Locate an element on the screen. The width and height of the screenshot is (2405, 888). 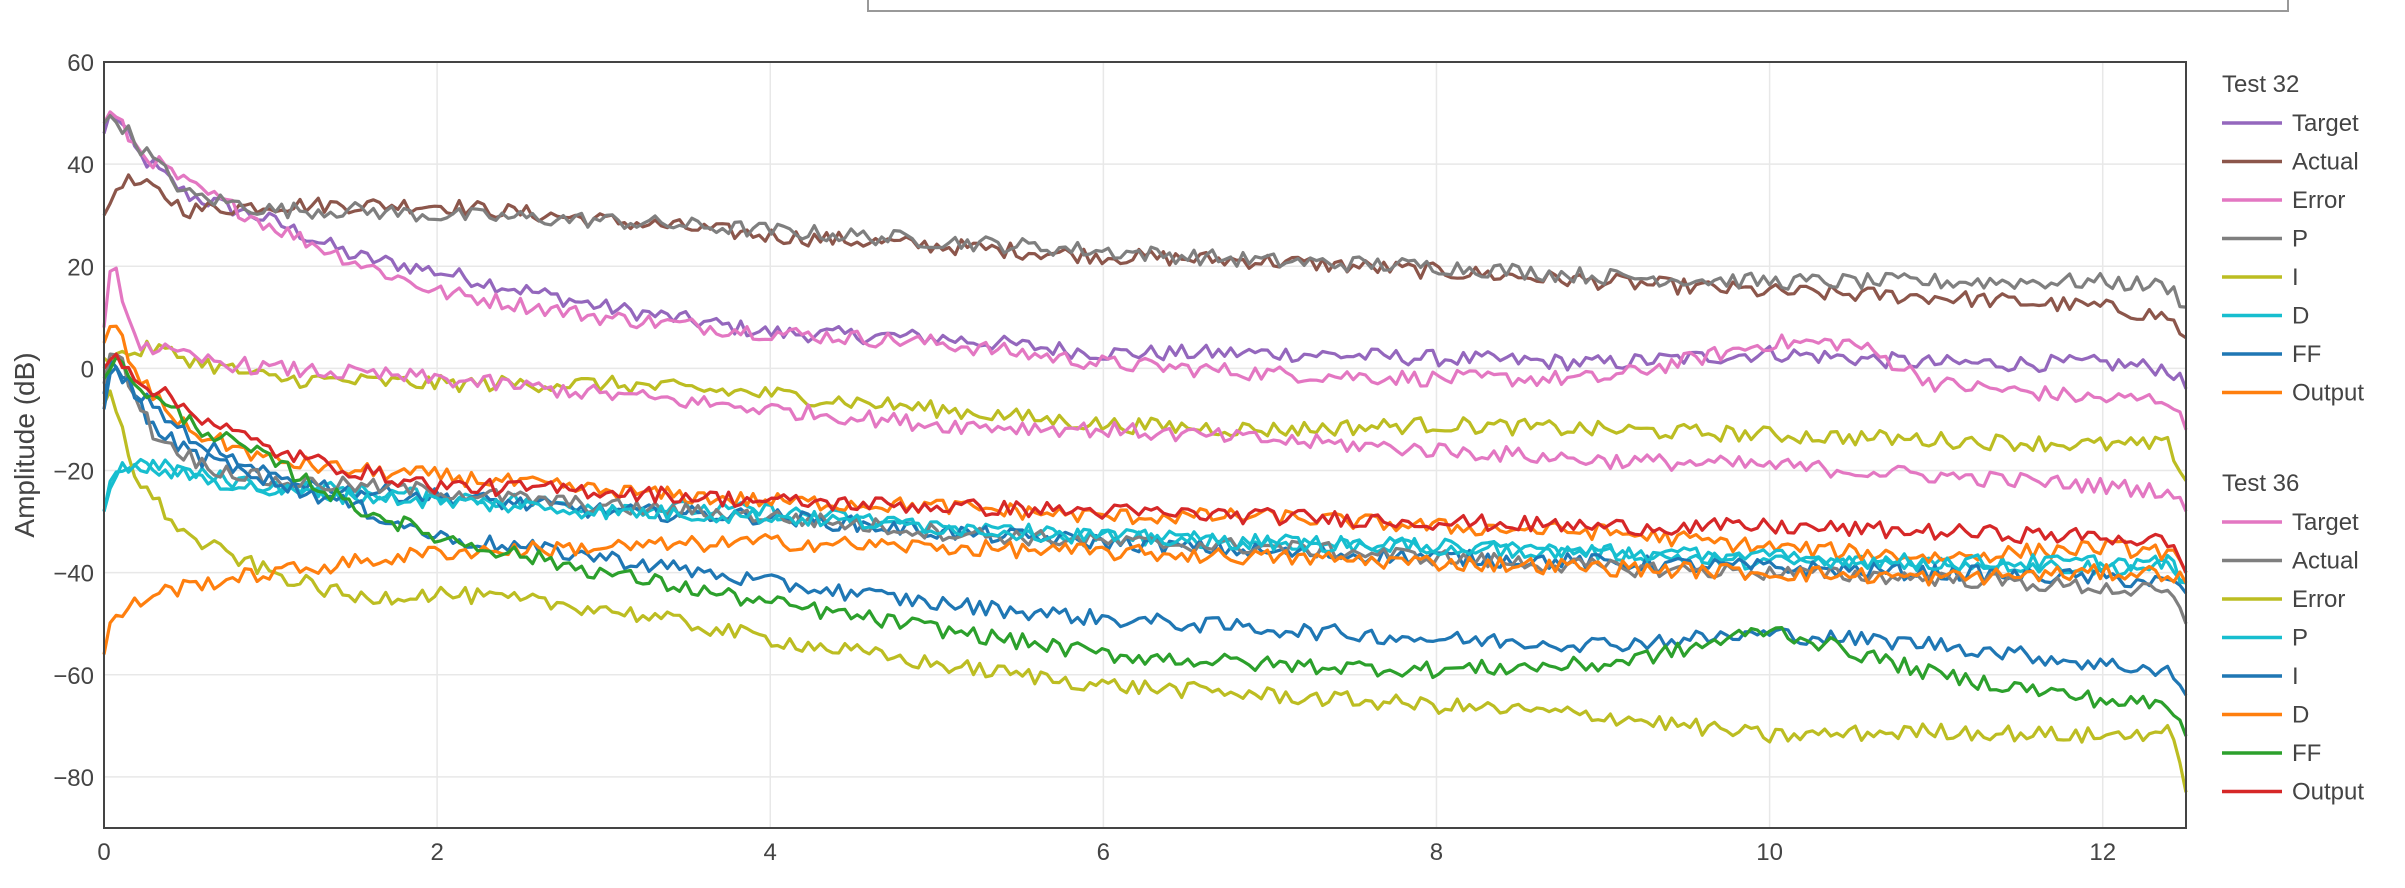
top-partial-box is located at coordinates (1578, 6).